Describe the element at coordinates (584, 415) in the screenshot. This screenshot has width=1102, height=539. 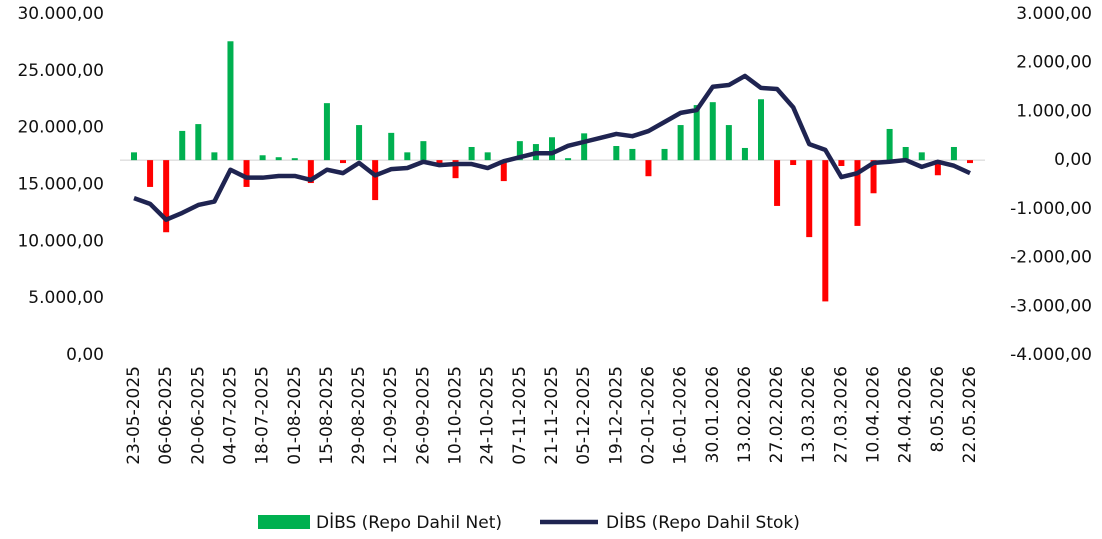
I see `x-tick-label: 05-12-2025` at that location.